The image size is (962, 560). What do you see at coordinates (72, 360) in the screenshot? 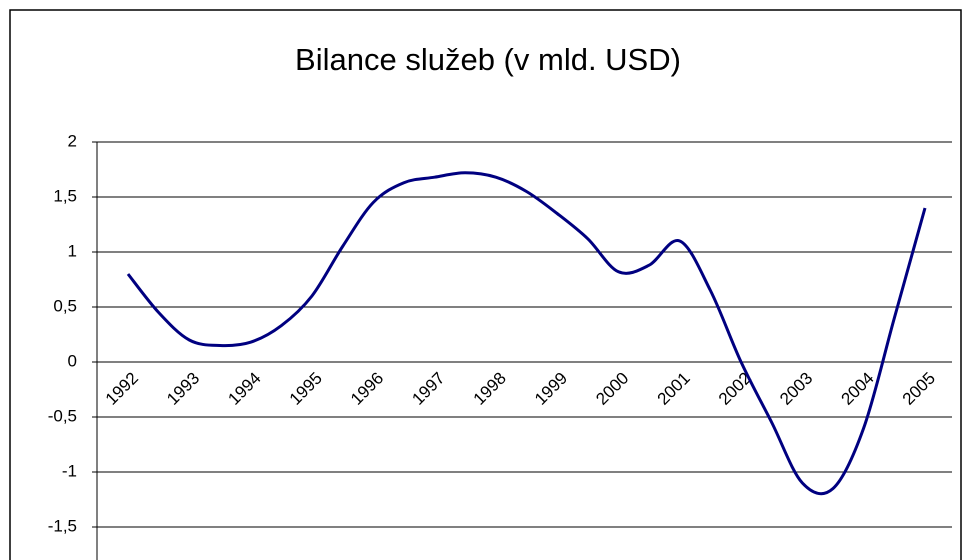
I see `y-tick-label: 0` at bounding box center [72, 360].